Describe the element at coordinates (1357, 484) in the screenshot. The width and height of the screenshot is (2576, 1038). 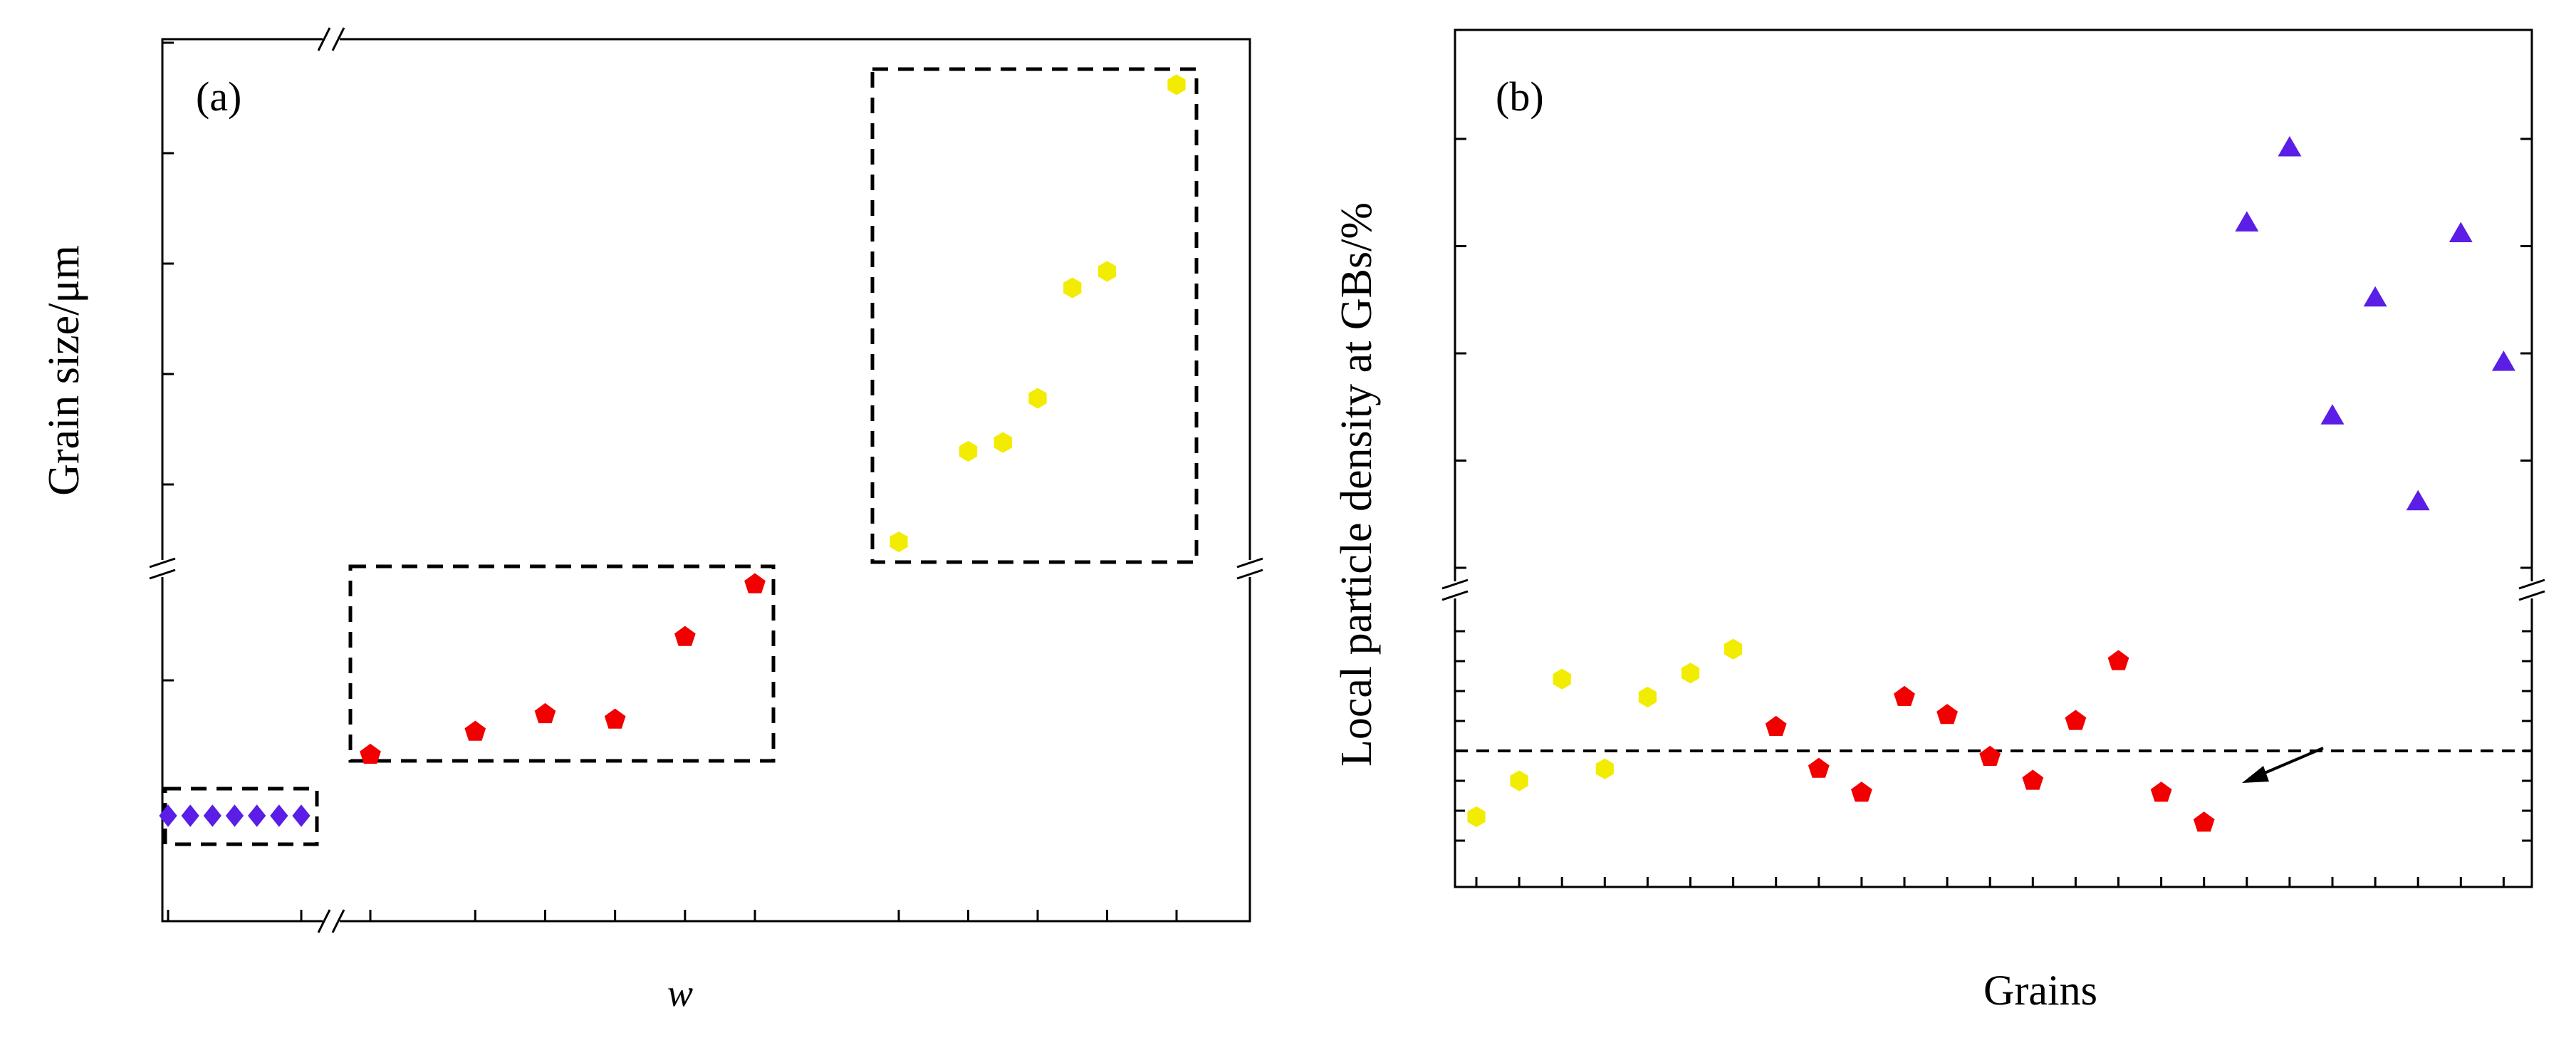
I see `panel-b-y-axis-label: Local particle density at GBs/%` at that location.